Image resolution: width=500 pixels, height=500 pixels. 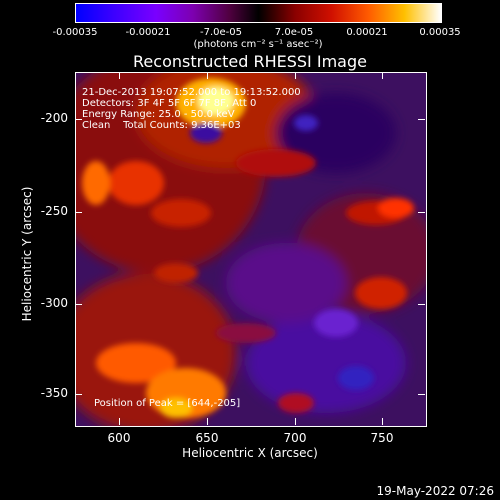 What do you see at coordinates (54, 303) in the screenshot?
I see `y-tick-label: -300` at bounding box center [54, 303].